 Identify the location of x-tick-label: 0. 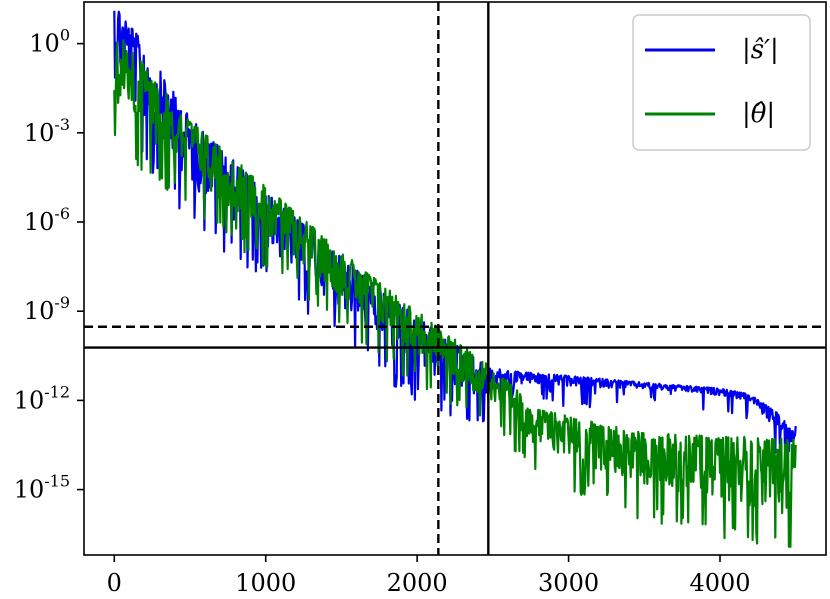
(114, 583).